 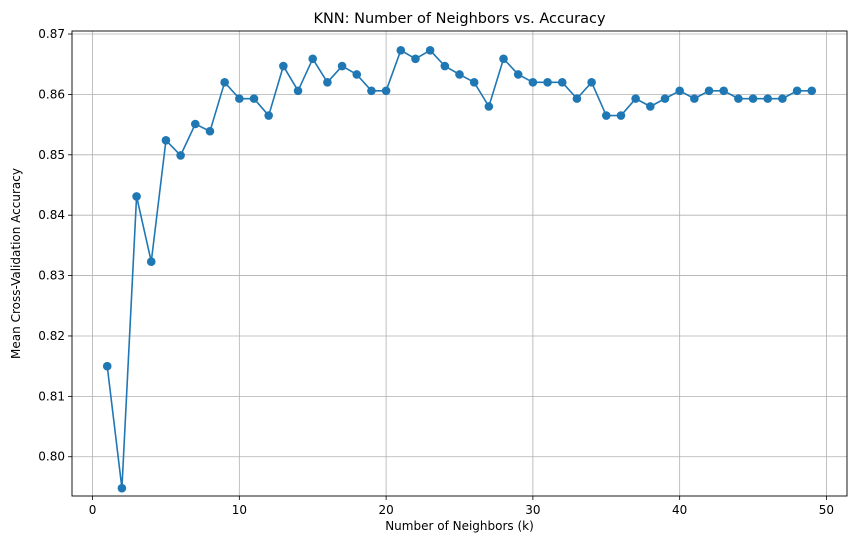 What do you see at coordinates (679, 510) in the screenshot?
I see `x-tick-label: 40` at bounding box center [679, 510].